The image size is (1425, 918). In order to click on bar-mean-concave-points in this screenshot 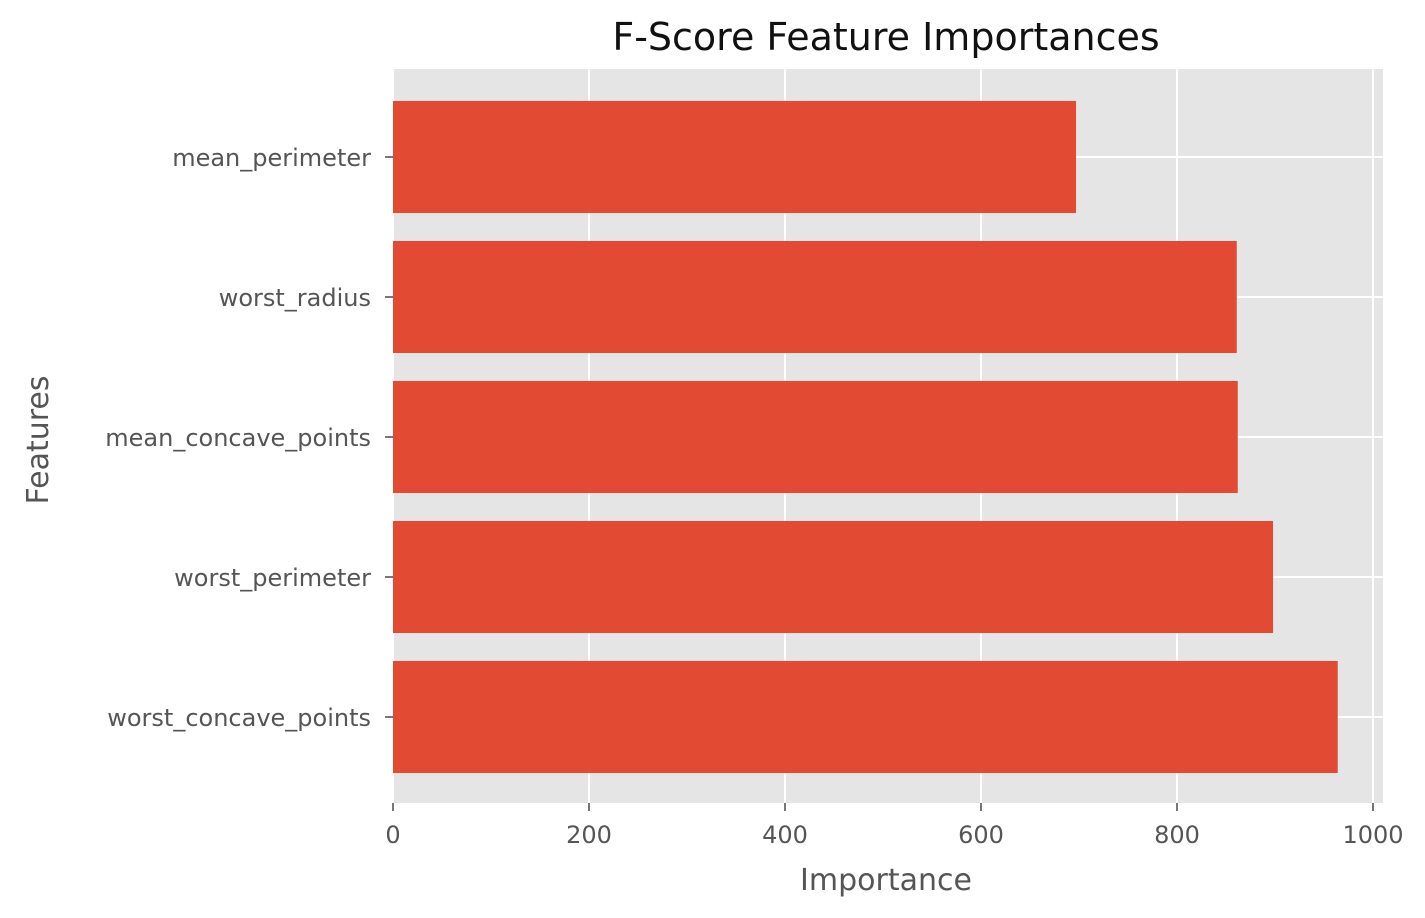, I will do `click(815, 437)`.